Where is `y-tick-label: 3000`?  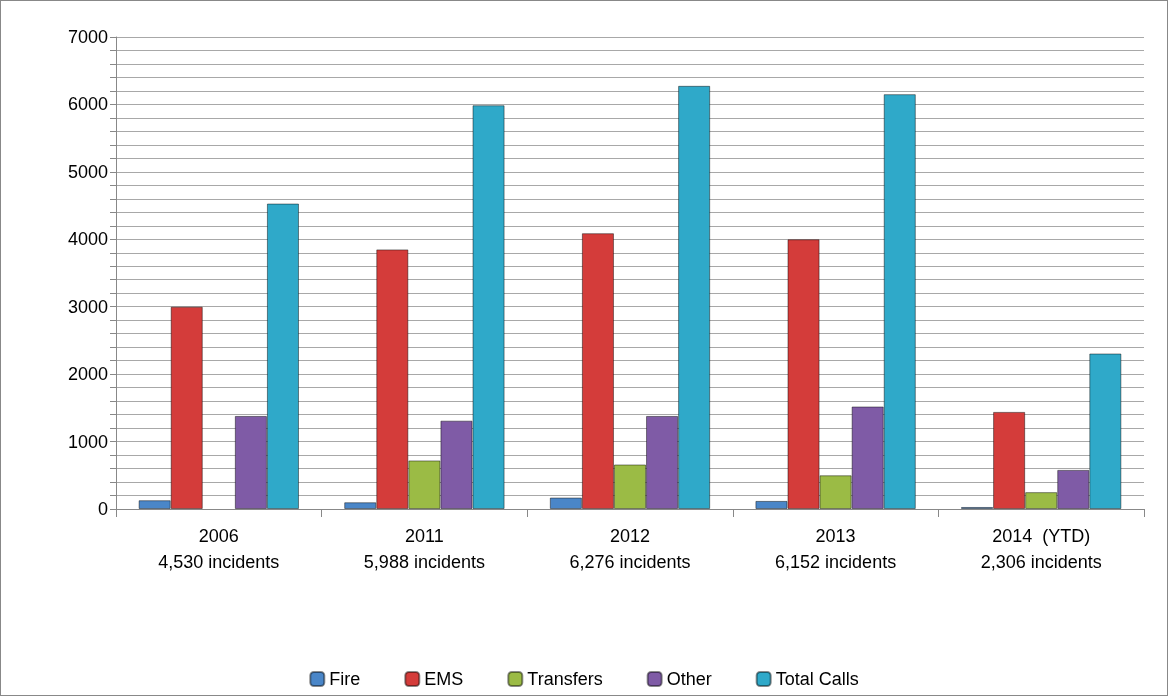 y-tick-label: 3000 is located at coordinates (87, 306).